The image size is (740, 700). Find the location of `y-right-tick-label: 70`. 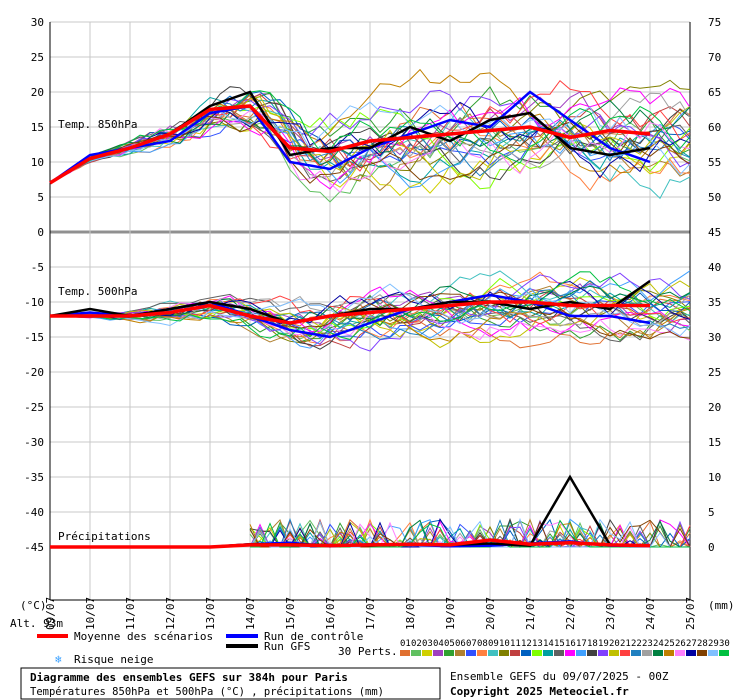

y-right-tick-label: 70 is located at coordinates (714, 57).